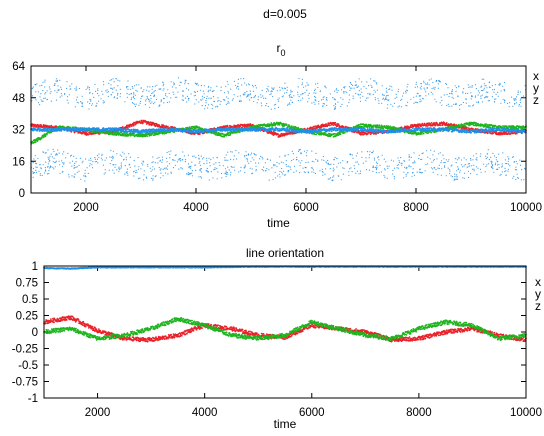 Image resolution: width=544 pixels, height=436 pixels. I want to click on x-tick-label: 10000, so click(526, 208).